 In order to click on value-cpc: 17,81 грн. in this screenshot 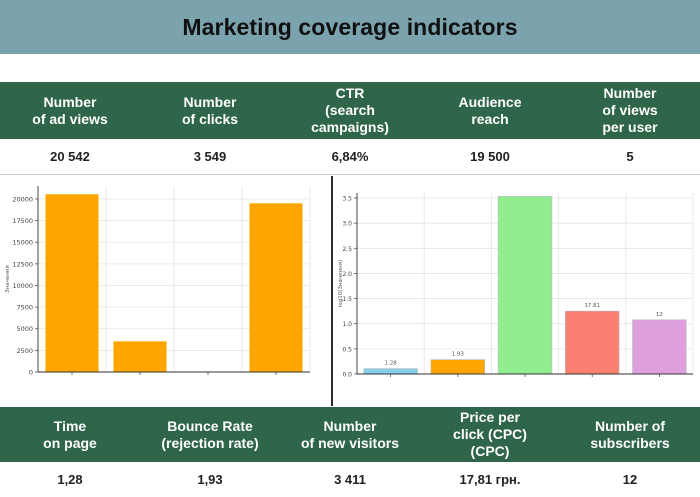, I will do `click(490, 479)`.